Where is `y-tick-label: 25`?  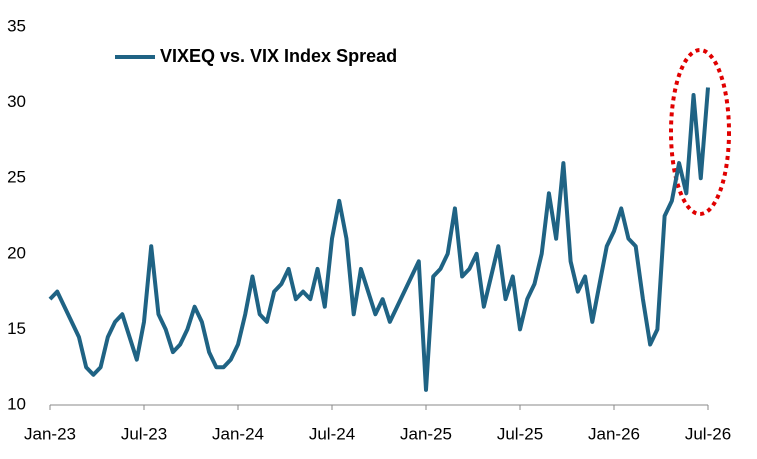
y-tick-label: 25 is located at coordinates (16, 177).